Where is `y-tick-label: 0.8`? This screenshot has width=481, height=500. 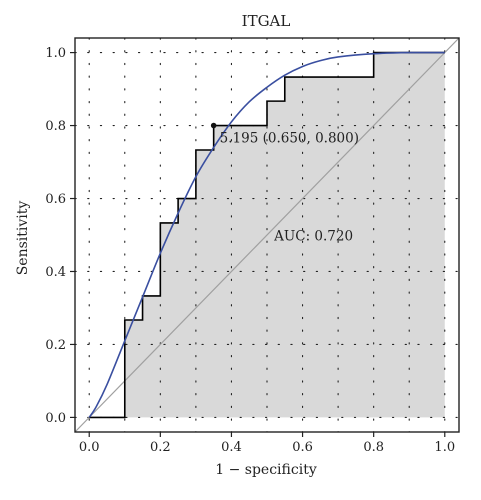
y-tick-label: 0.8 is located at coordinates (55, 126).